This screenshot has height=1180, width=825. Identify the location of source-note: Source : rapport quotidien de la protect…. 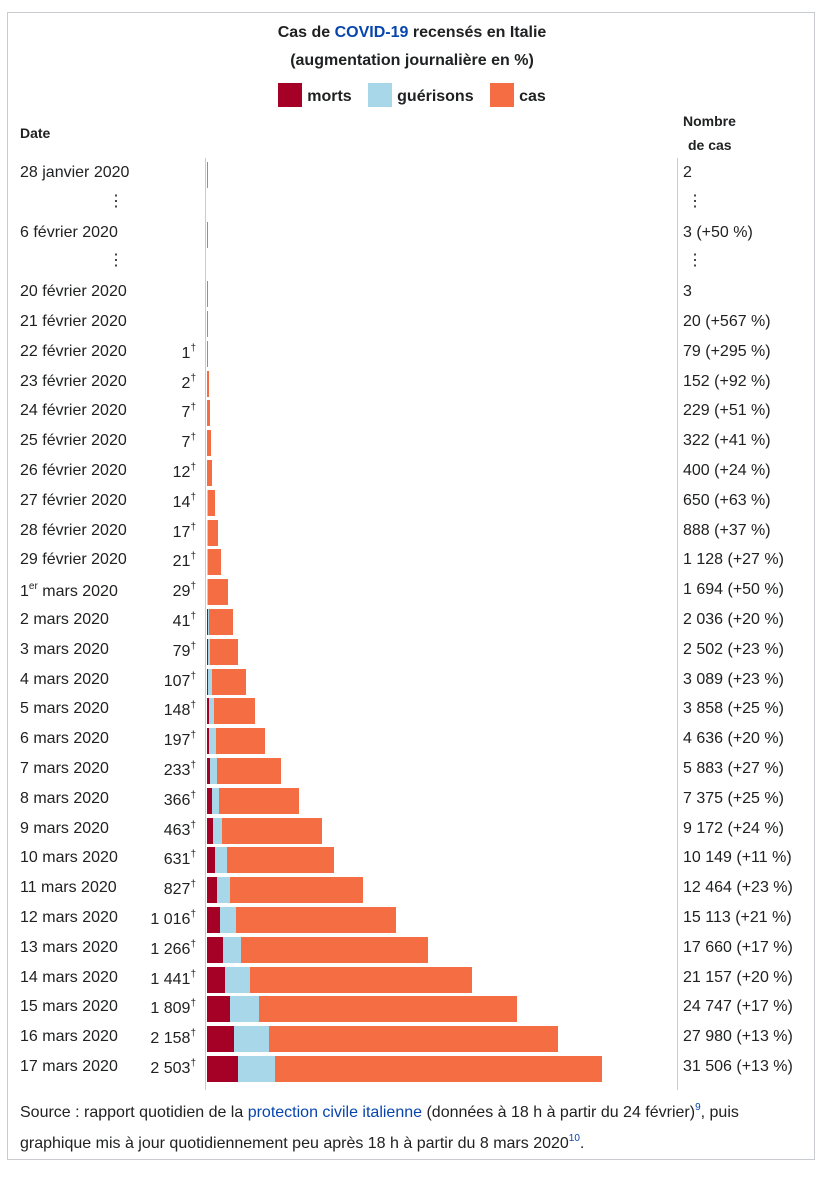
(413, 1126).